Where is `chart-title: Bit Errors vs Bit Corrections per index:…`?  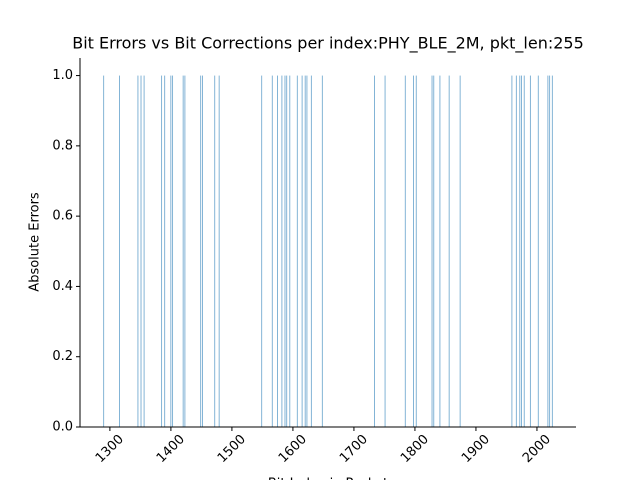 chart-title: Bit Errors vs Bit Corrections per index:… is located at coordinates (328, 44).